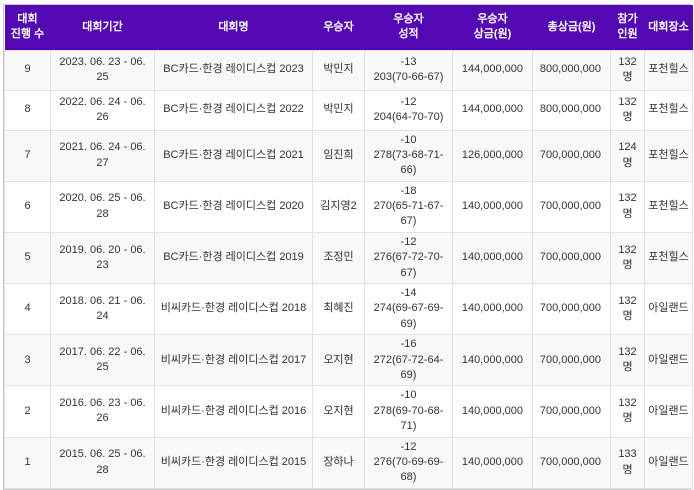  What do you see at coordinates (408, 155) in the screenshot?
I see `cell-score: -10 278(73-68-71-66)` at bounding box center [408, 155].